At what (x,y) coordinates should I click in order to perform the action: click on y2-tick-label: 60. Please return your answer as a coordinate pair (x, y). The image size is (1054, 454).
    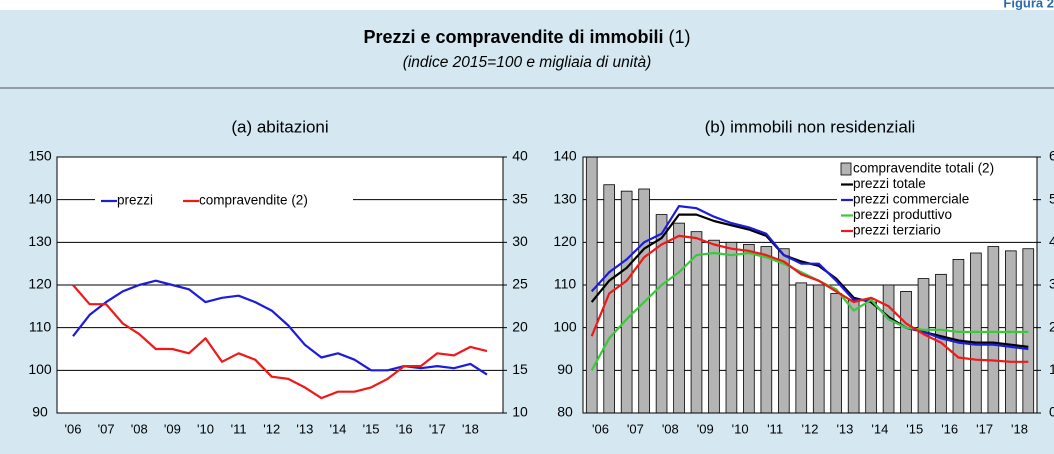
    Looking at the image, I should click on (1051, 156).